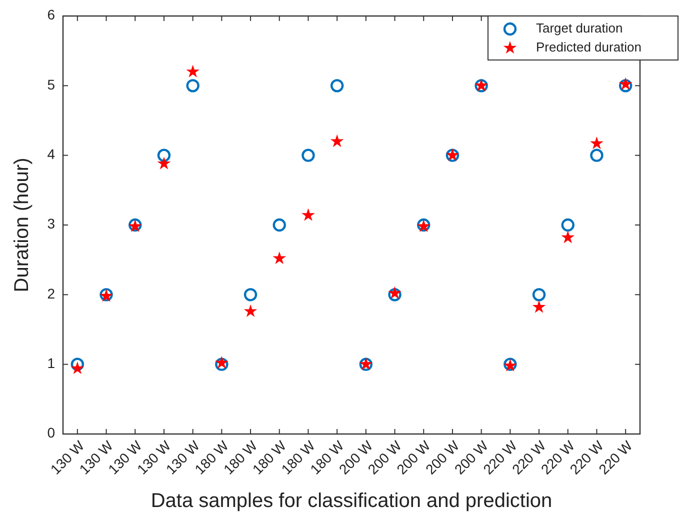 The width and height of the screenshot is (688, 527). What do you see at coordinates (351, 501) in the screenshot?
I see `x-axis-title: Data samples for classification and prediction` at bounding box center [351, 501].